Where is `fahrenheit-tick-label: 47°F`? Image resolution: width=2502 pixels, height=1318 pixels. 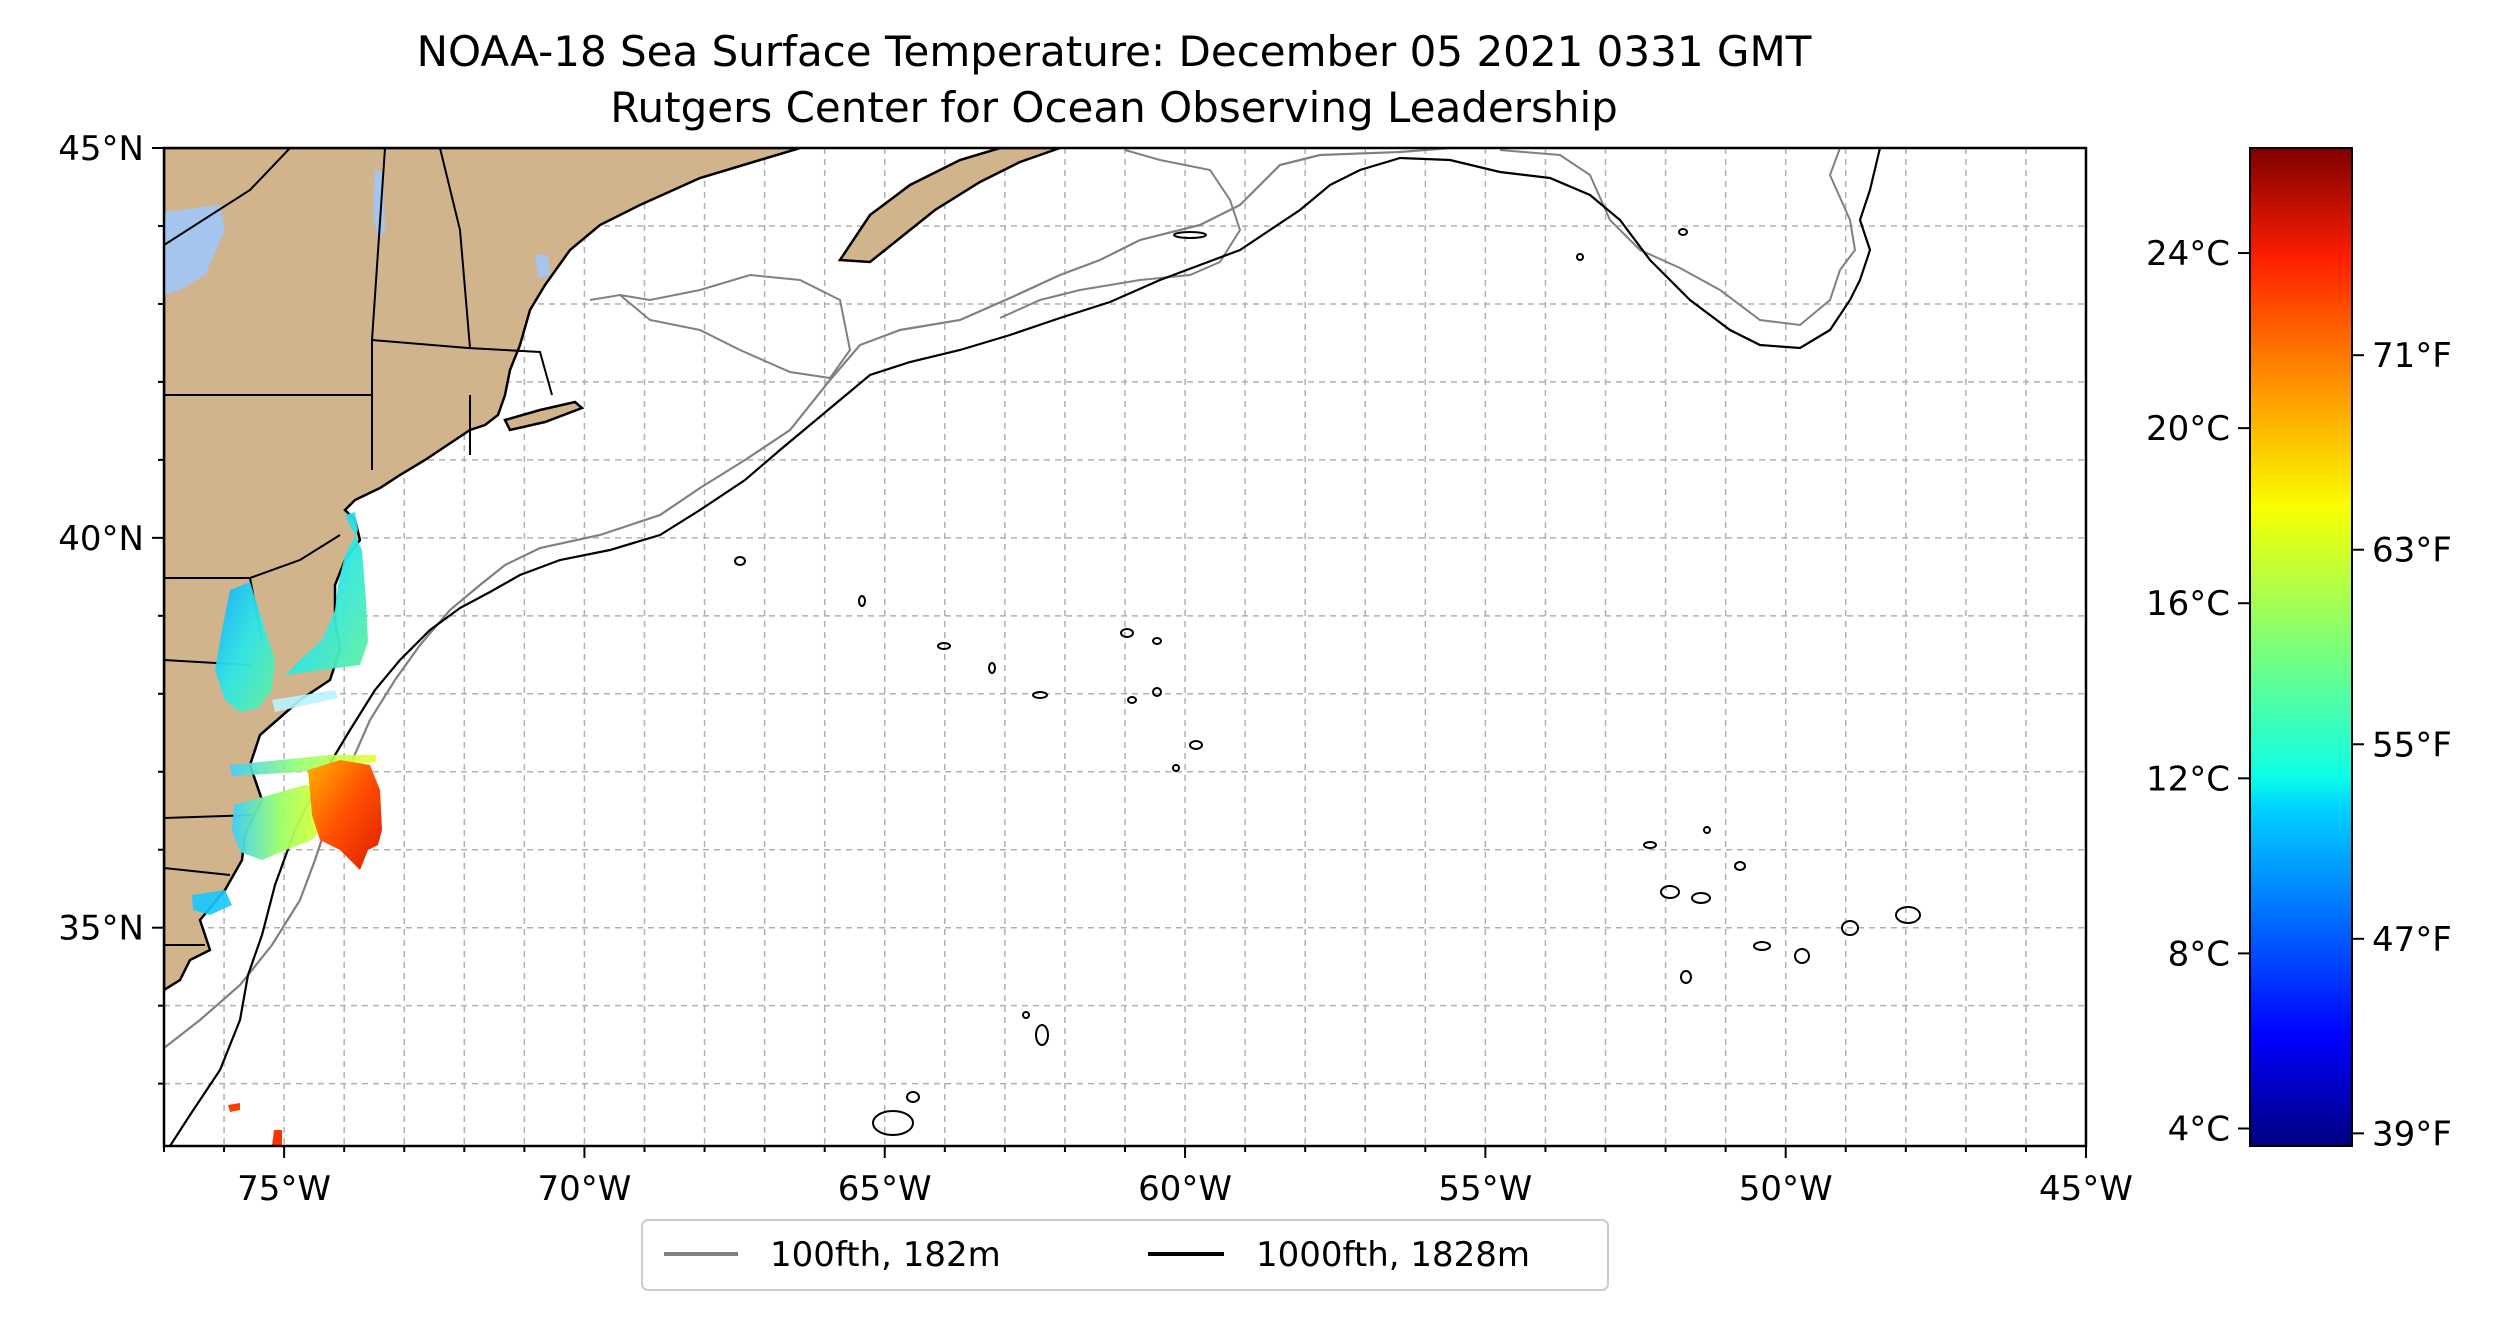 fahrenheit-tick-label: 47°F is located at coordinates (2412, 940).